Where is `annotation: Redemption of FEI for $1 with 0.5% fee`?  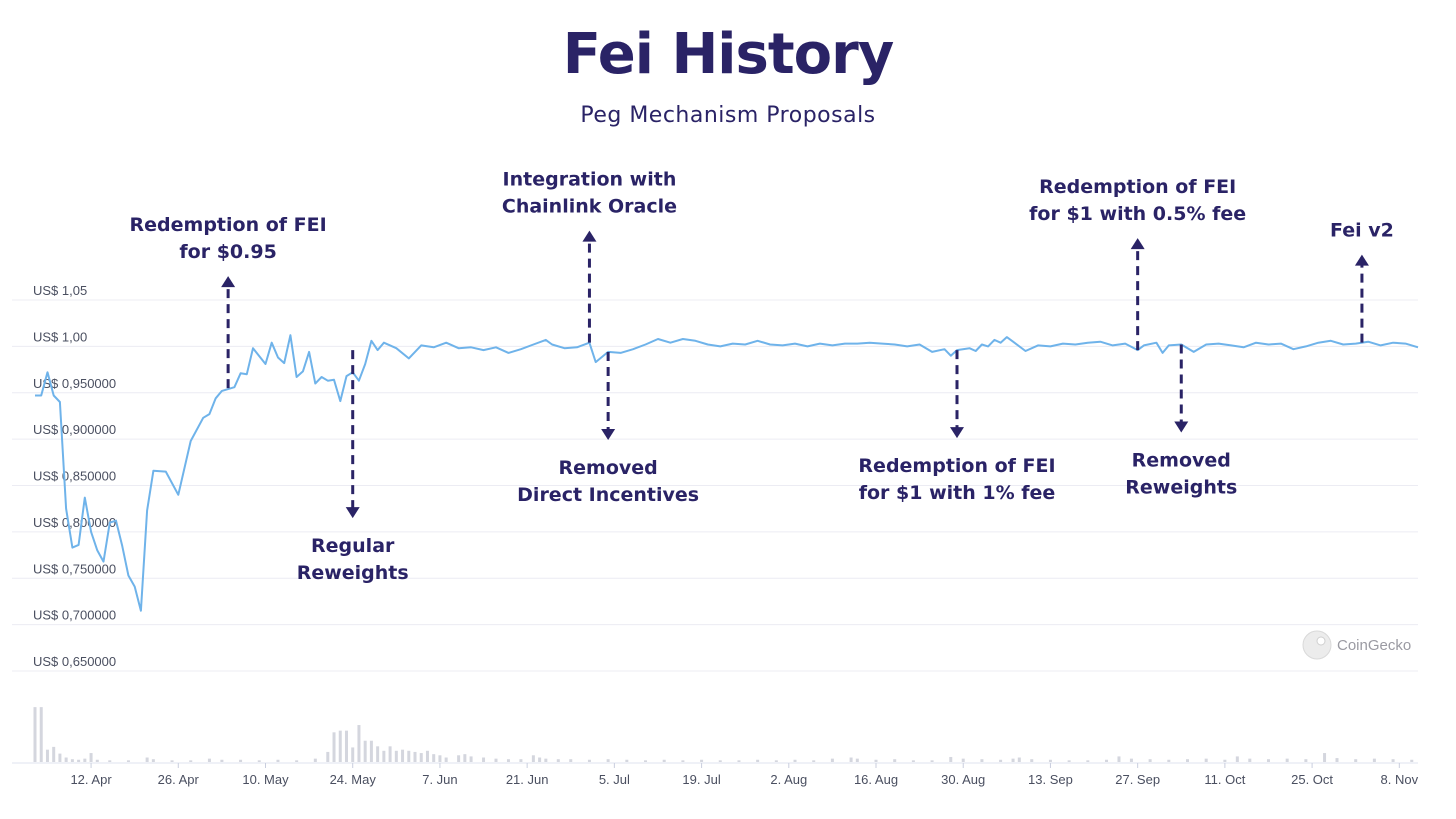
annotation: Redemption of FEI for $1 with 0.5% fee is located at coordinates (1137, 263).